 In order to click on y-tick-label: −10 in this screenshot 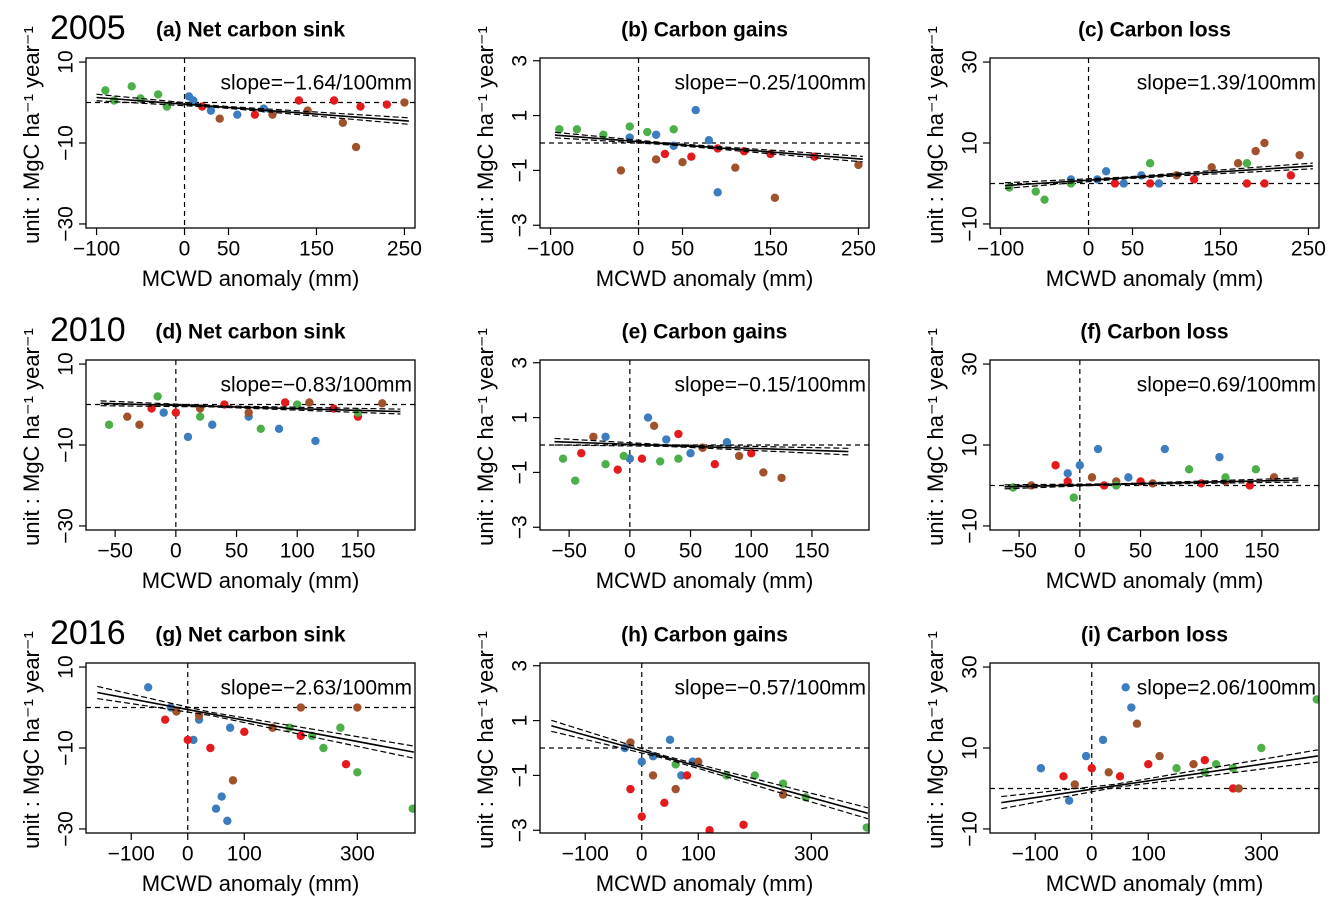, I will do `click(66, 445)`.